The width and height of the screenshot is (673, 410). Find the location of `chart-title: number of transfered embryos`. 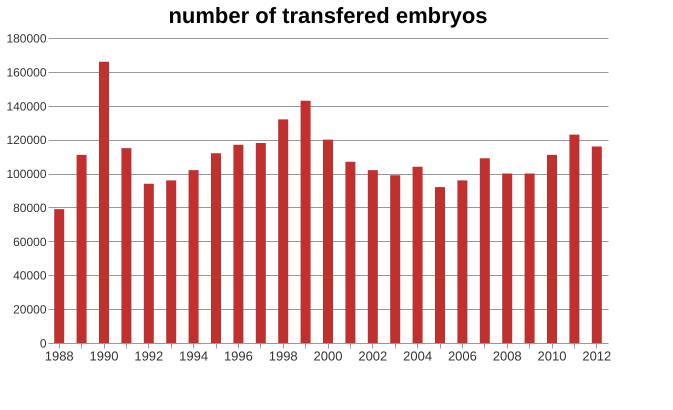

chart-title: number of transfered embryos is located at coordinates (328, 15).